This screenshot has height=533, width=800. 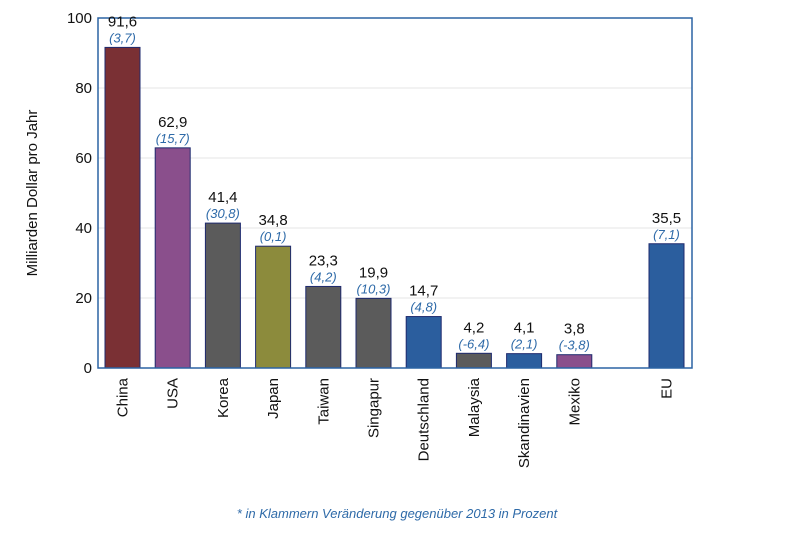 What do you see at coordinates (473, 360) in the screenshot?
I see `bar-malaysia` at bounding box center [473, 360].